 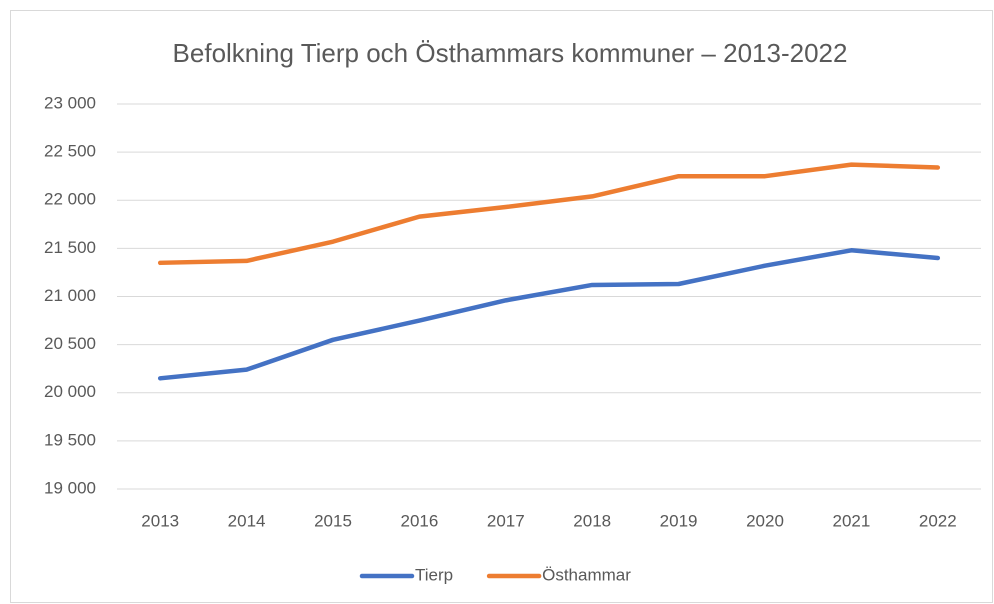 What do you see at coordinates (938, 520) in the screenshot?
I see `x-tick-label: 2022` at bounding box center [938, 520].